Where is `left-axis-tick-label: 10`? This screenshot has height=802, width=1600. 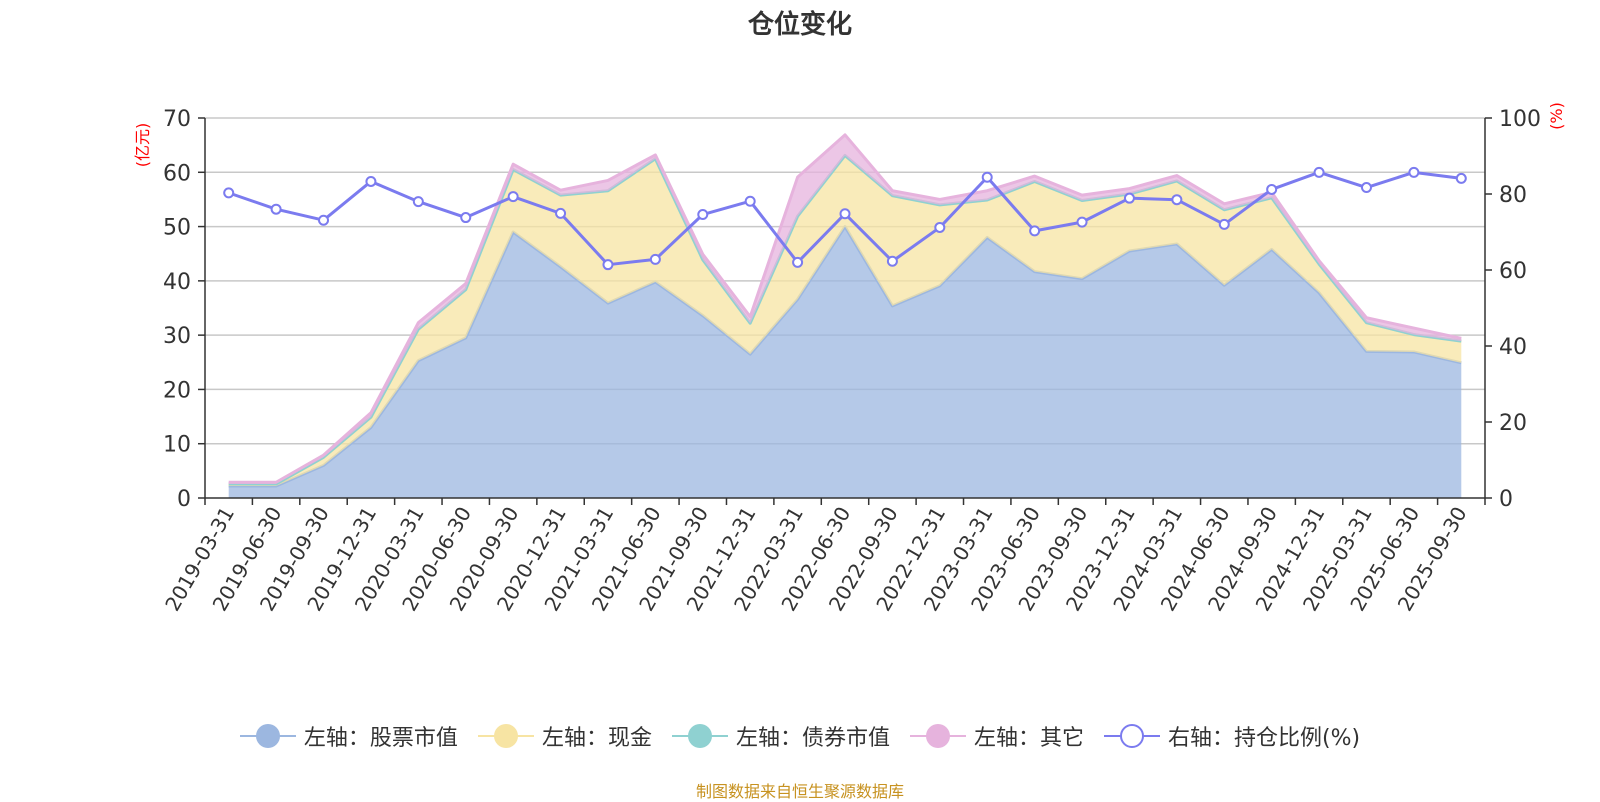 left-axis-tick-label: 10 is located at coordinates (177, 445).